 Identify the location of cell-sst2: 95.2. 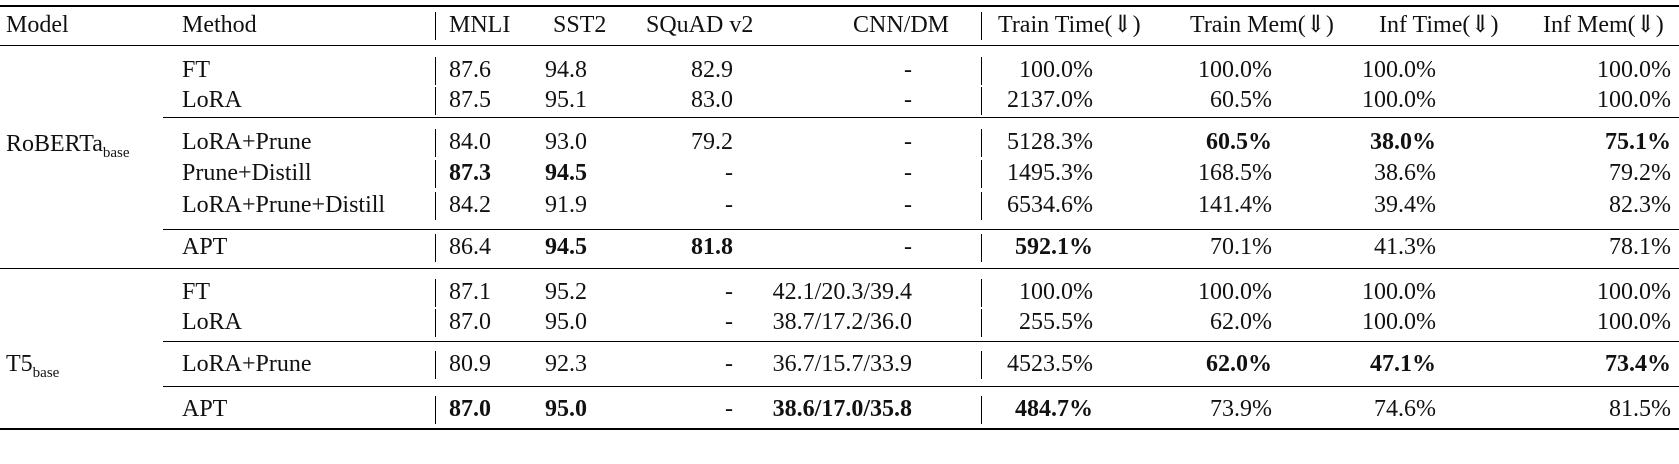
(566, 292).